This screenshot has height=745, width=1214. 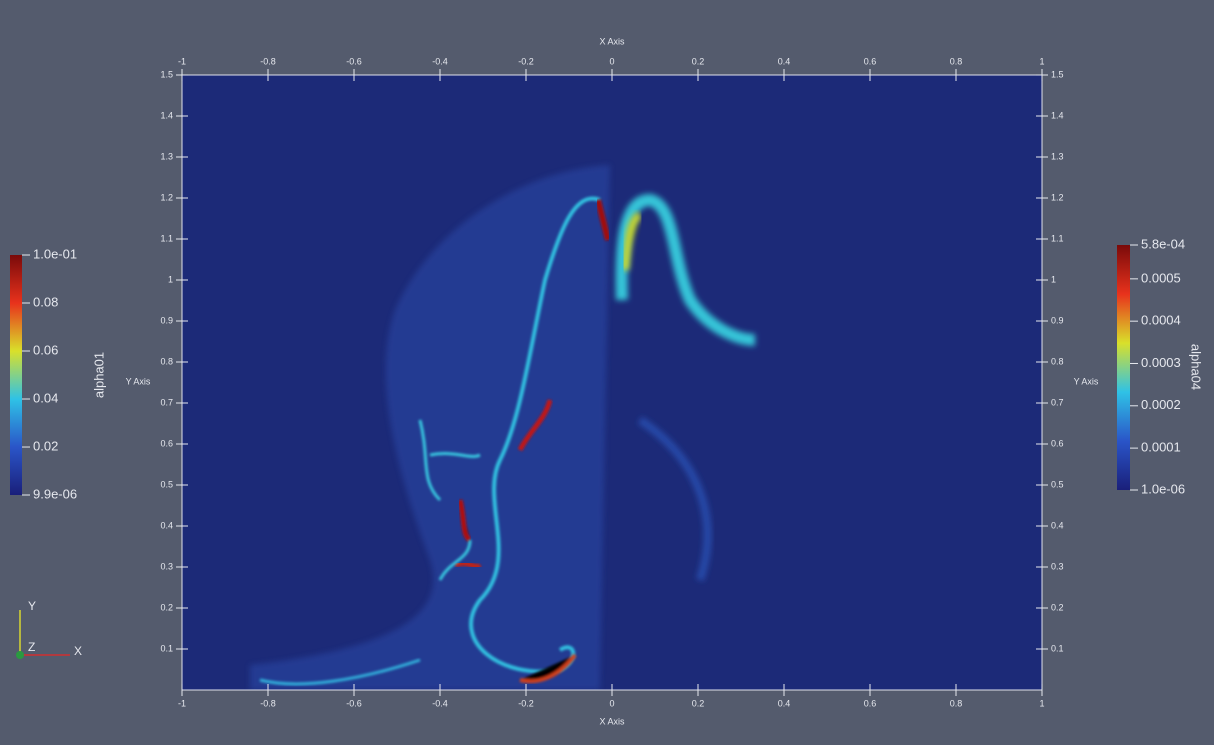 What do you see at coordinates (45, 397) in the screenshot?
I see `colorbar-tick-label: 0.04` at bounding box center [45, 397].